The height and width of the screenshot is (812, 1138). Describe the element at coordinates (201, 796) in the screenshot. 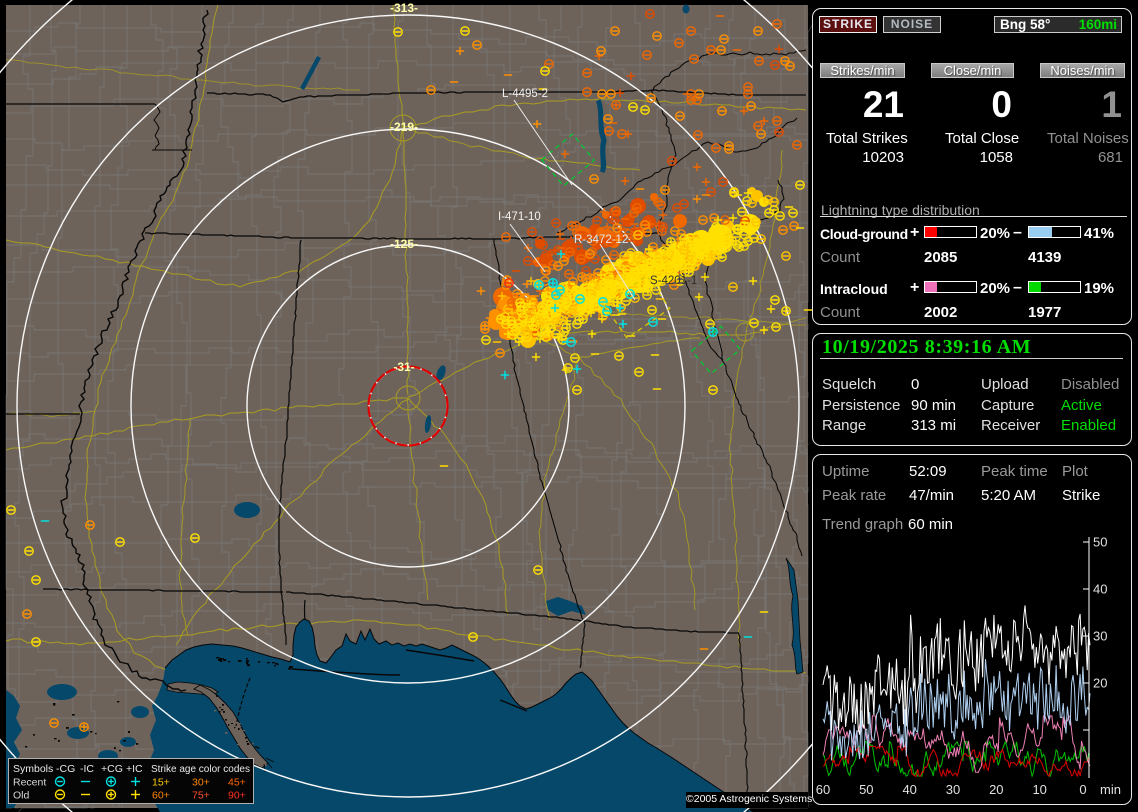

I see `svg-text: 75+` at that location.